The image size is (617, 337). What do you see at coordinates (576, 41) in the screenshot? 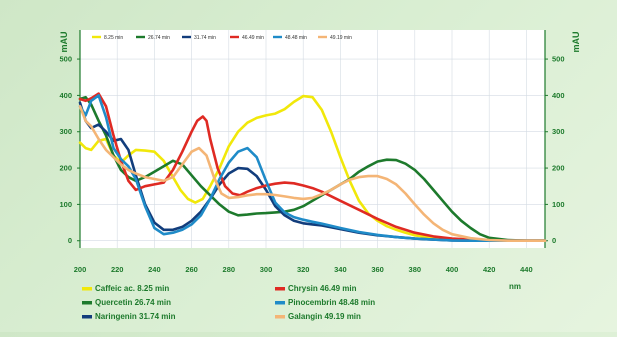
I see `y-axis-label-right: mAU` at bounding box center [576, 41].